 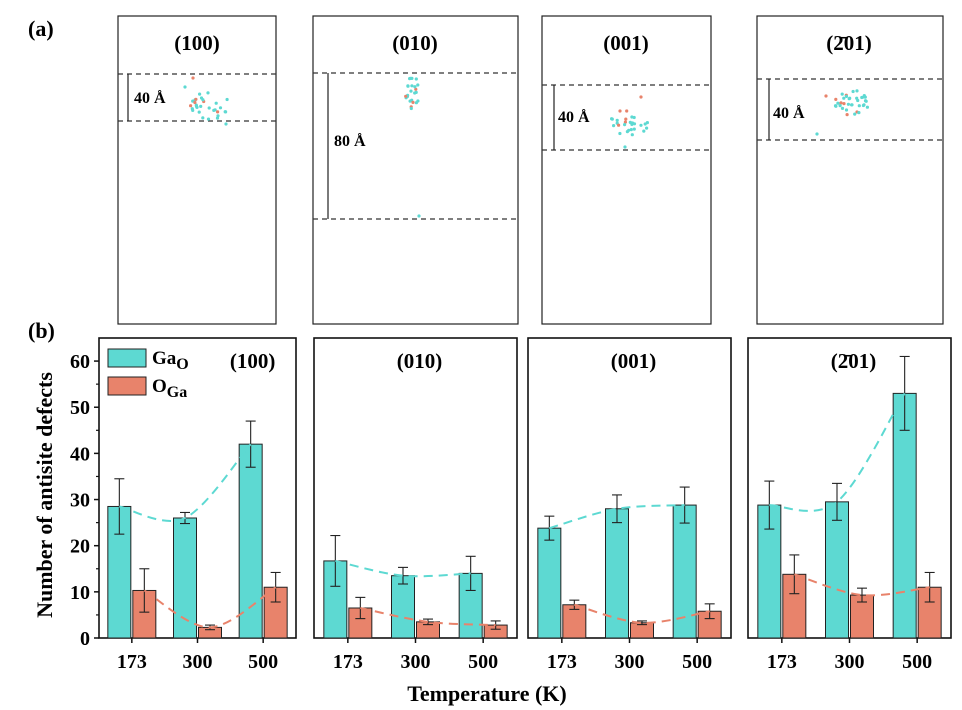 What do you see at coordinates (148, 374) in the screenshot?
I see `legend: GaO OGa` at bounding box center [148, 374].